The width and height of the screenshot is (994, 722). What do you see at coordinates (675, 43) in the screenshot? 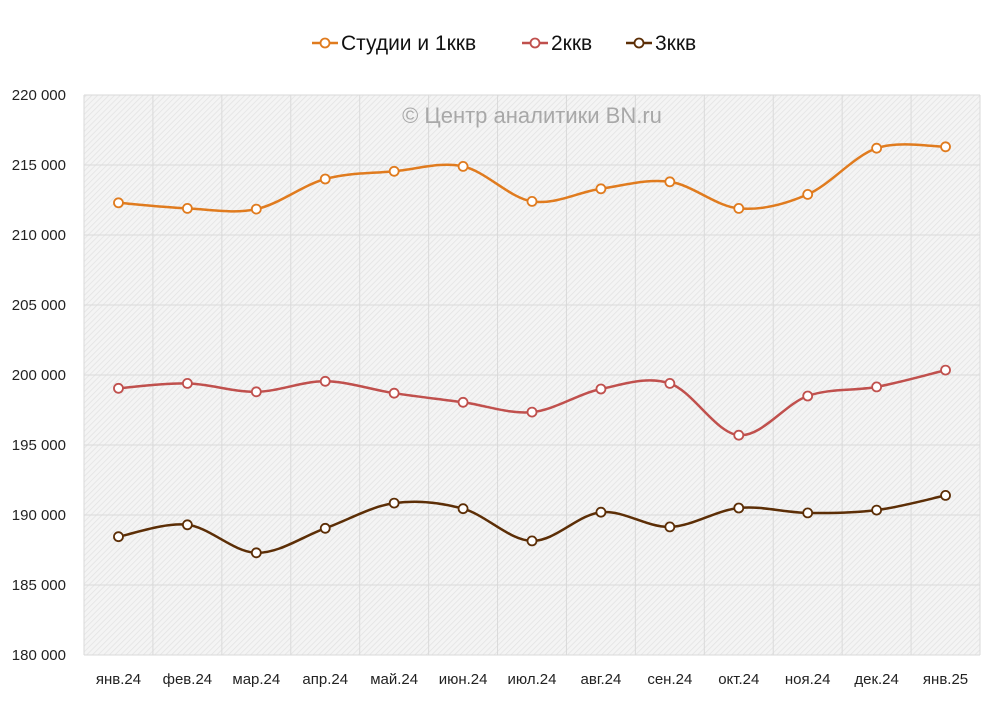
I see `legend-label: 3ккв` at bounding box center [675, 43].